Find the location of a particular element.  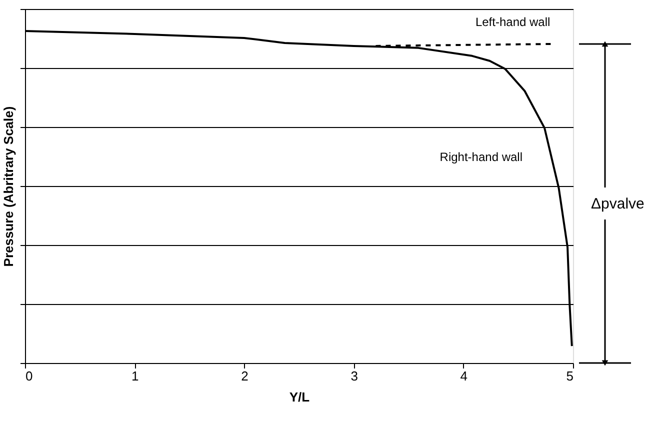

y-axis-title: Pressure (Abritrary Scale) is located at coordinates (8, 186).